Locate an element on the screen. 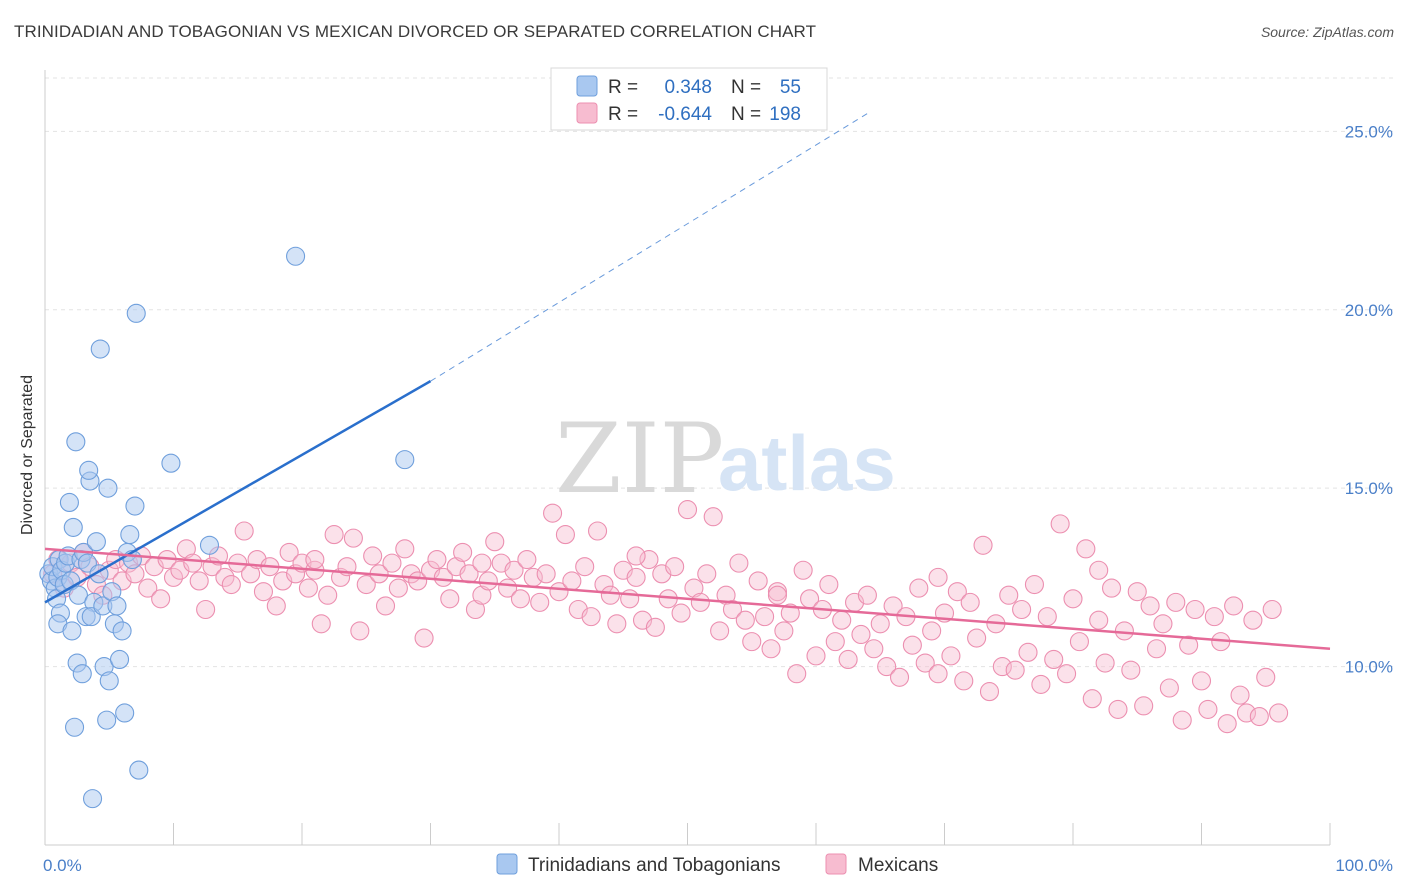  legend-n-value-2: 198 is located at coordinates (785, 114).